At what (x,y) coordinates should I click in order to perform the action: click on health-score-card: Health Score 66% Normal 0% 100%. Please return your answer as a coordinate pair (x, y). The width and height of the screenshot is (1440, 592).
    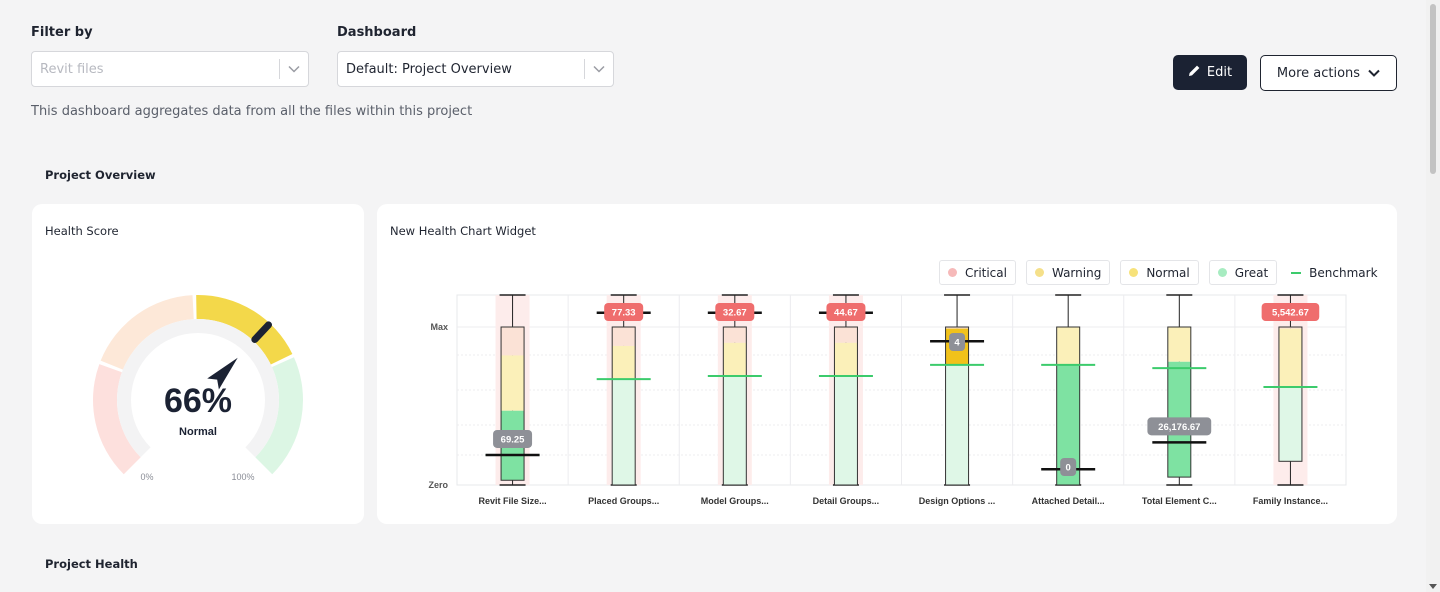
    Looking at the image, I should click on (198, 364).